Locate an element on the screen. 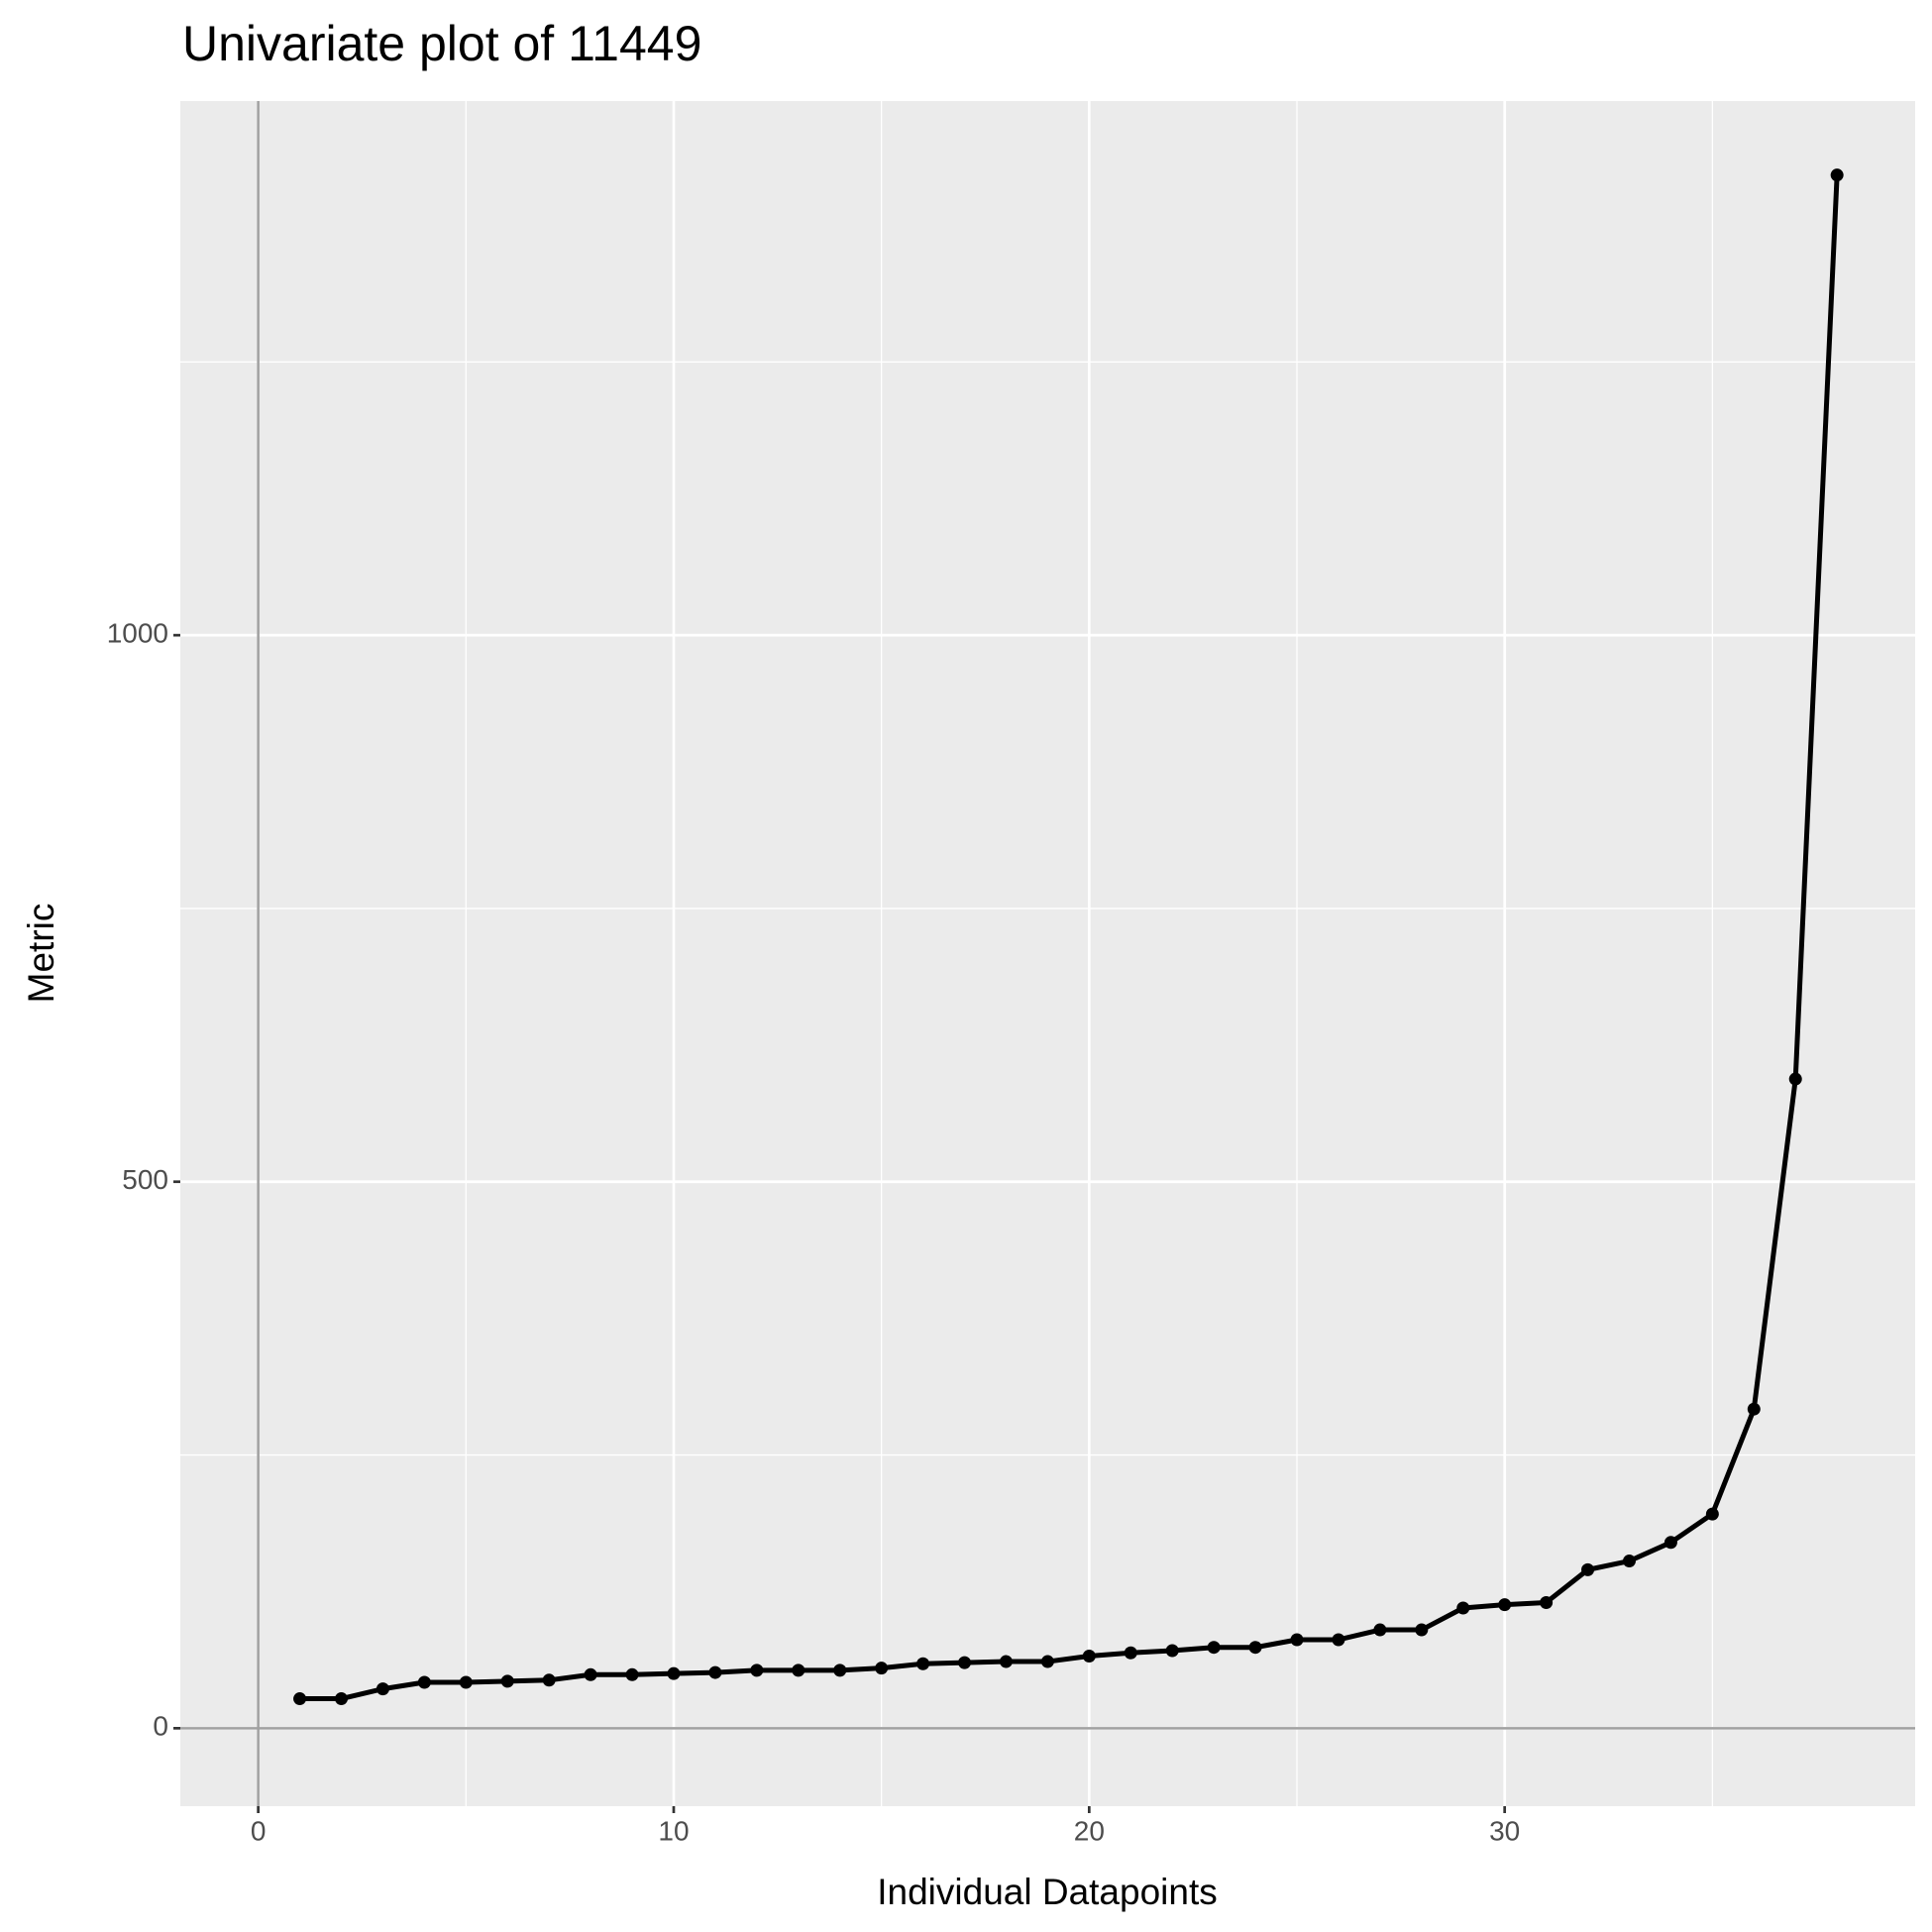  y-tick-label: 1000 is located at coordinates (138, 633).